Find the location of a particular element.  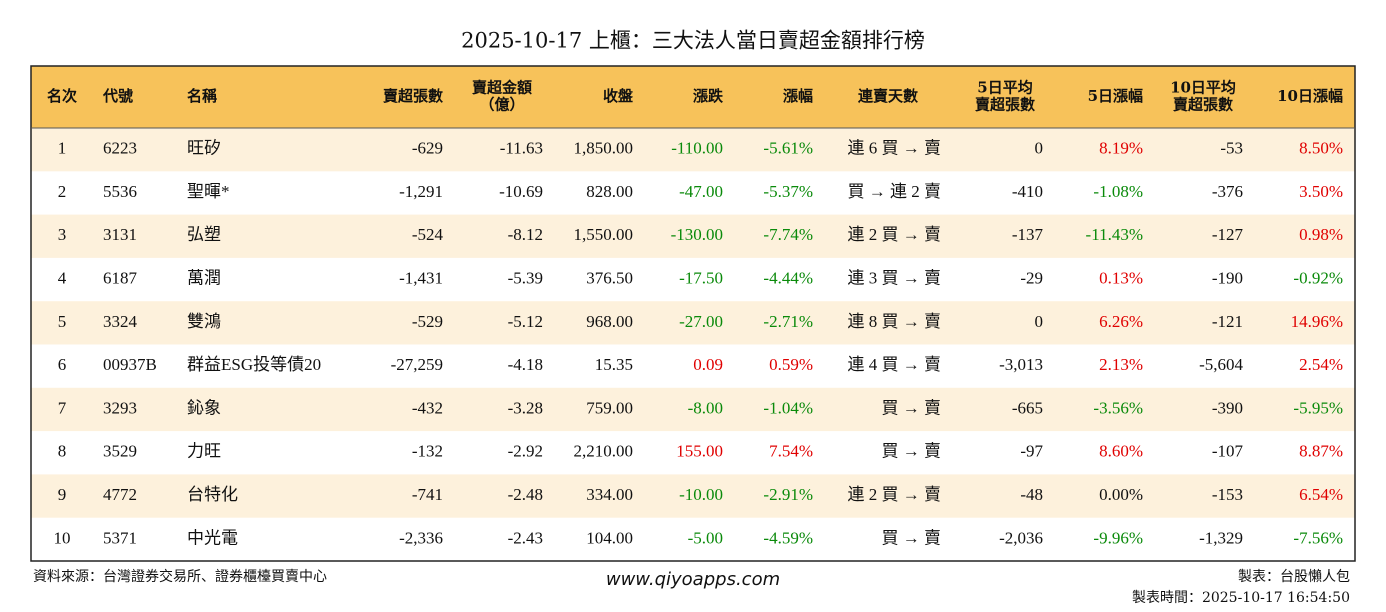

table-cell: -5.61% is located at coordinates (788, 148).